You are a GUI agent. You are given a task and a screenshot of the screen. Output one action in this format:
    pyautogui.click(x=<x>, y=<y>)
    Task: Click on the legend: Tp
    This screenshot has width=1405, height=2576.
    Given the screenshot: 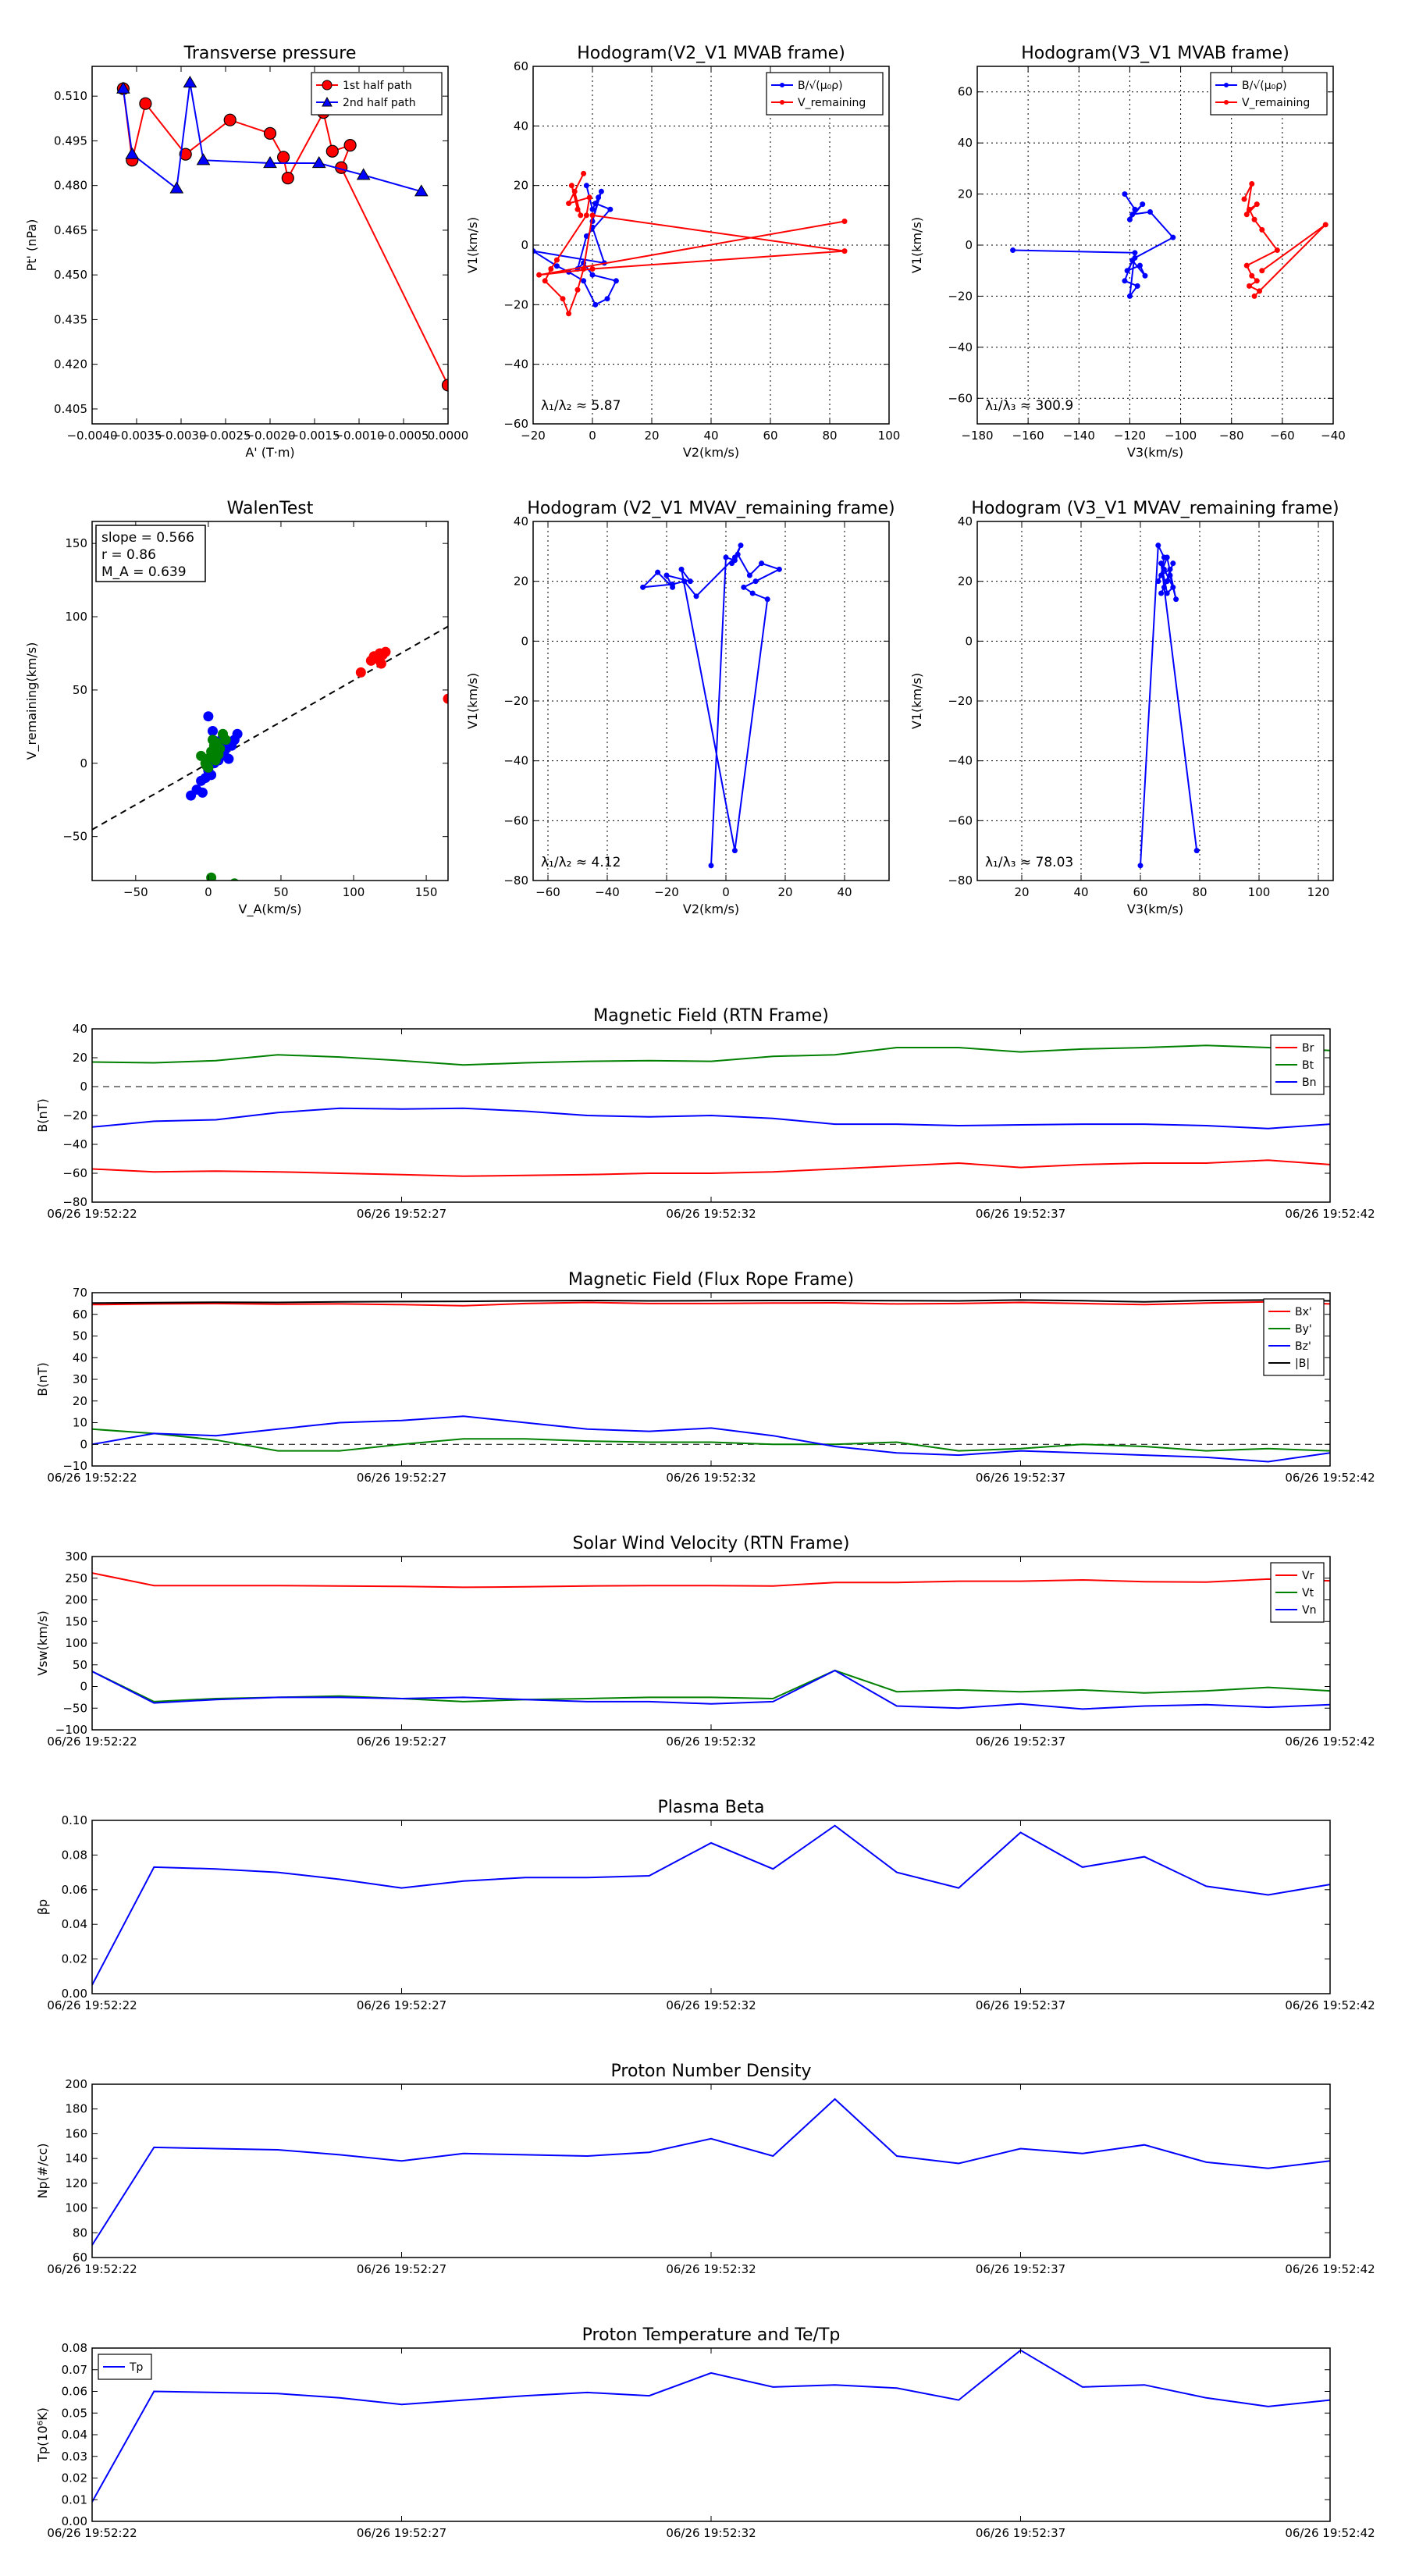 What is the action you would take?
    pyautogui.click(x=125, y=2367)
    